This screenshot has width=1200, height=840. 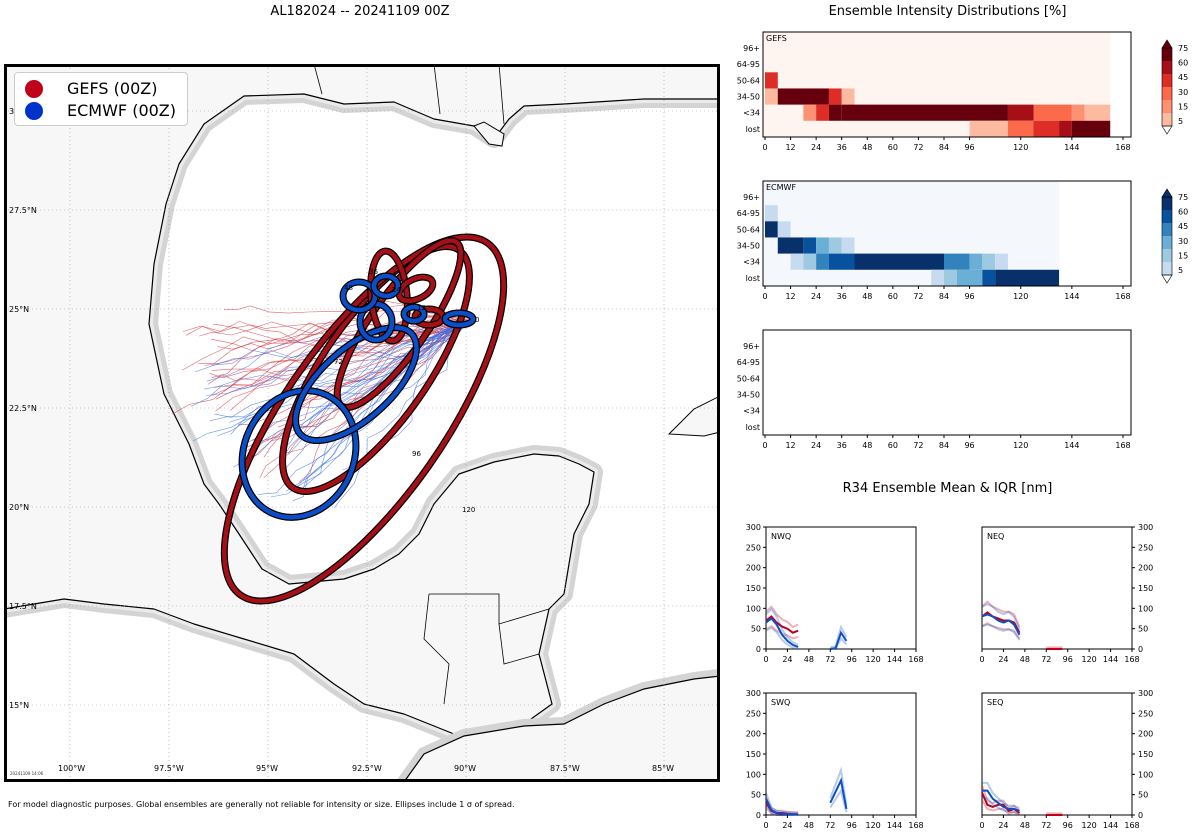 I want to click on ensemble-ellipses, so click(x=364, y=419).